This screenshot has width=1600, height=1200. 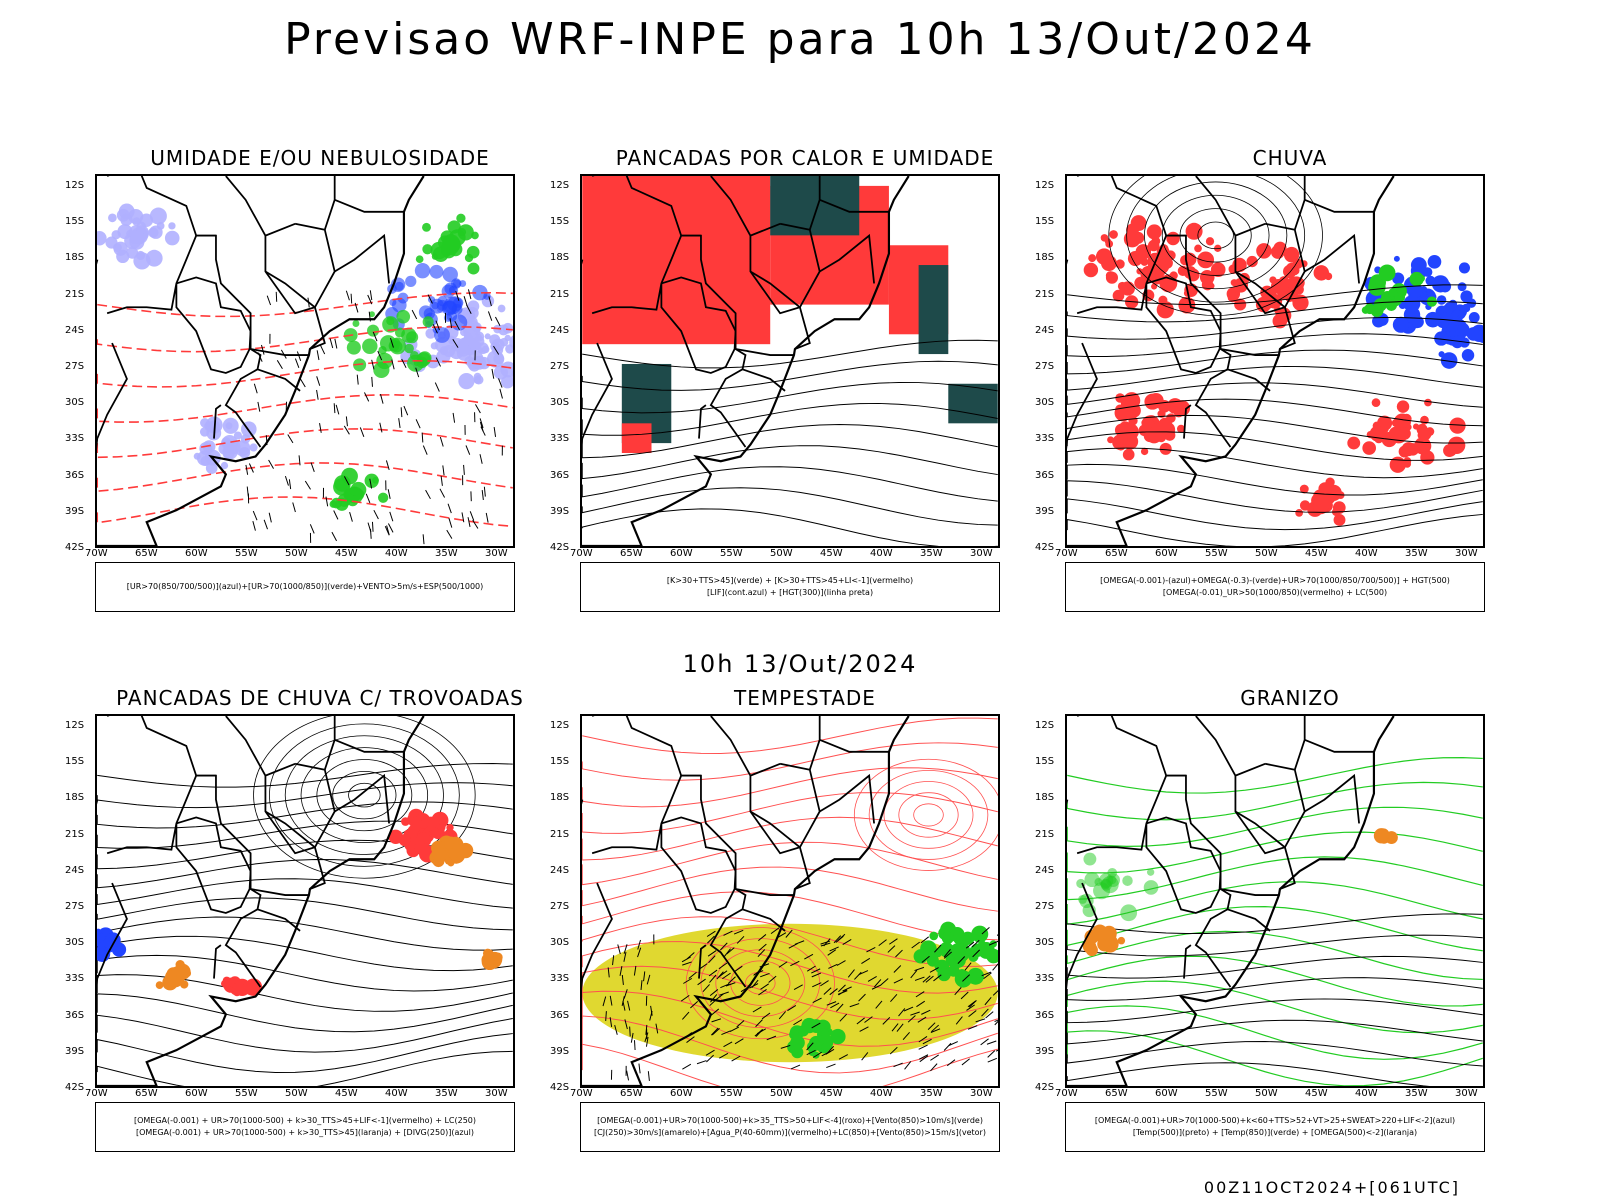 What do you see at coordinates (560, 942) in the screenshot?
I see `lat-tick-label: 30S` at bounding box center [560, 942].